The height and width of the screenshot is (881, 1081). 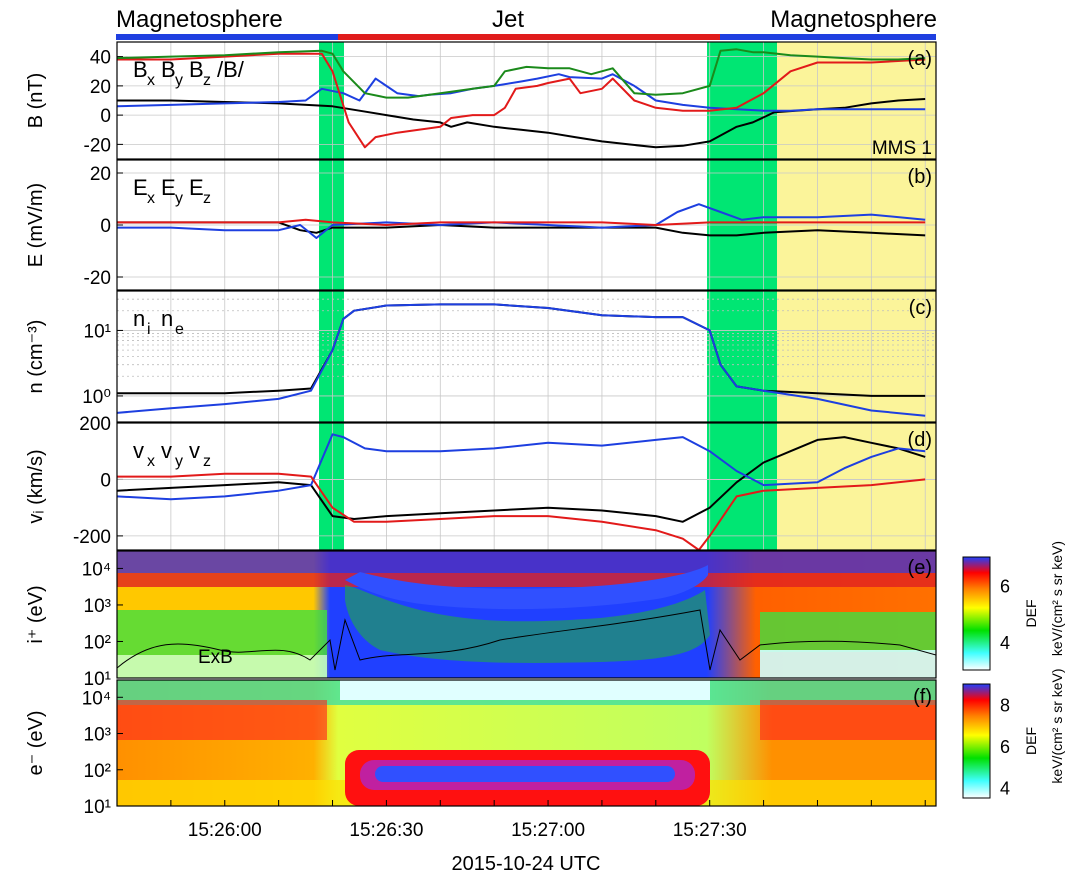 I want to click on series-Ey-line, so click(x=521, y=221).